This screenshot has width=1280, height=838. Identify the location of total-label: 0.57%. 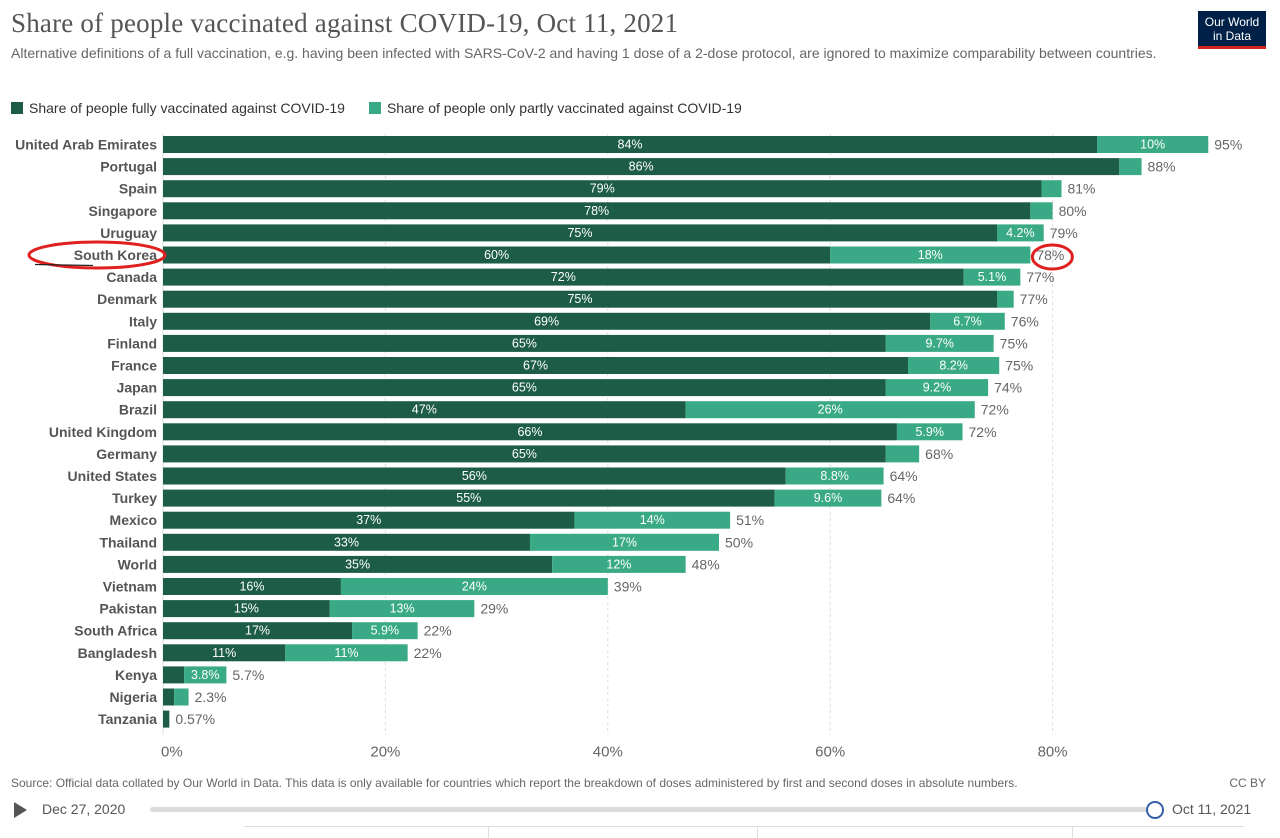
(195, 719).